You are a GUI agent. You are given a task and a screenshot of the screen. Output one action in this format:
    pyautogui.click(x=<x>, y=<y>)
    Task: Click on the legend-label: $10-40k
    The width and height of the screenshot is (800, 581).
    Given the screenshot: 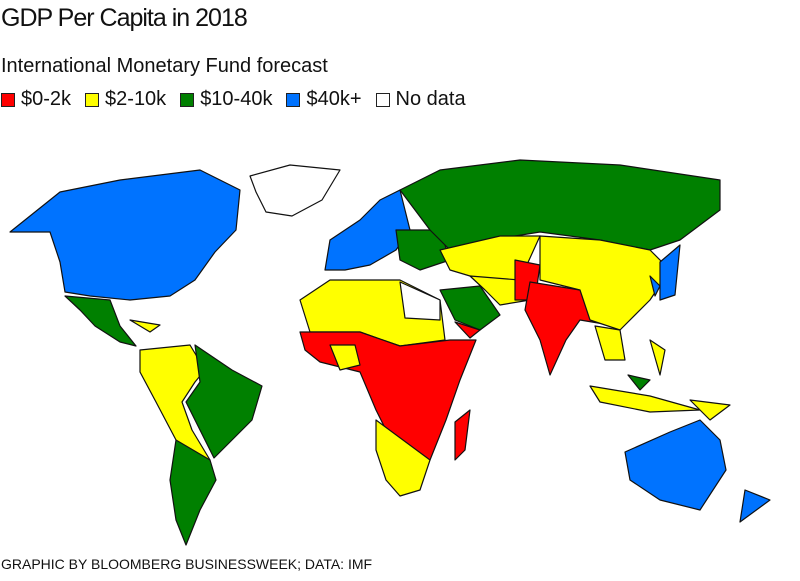 What is the action you would take?
    pyautogui.click(x=236, y=99)
    